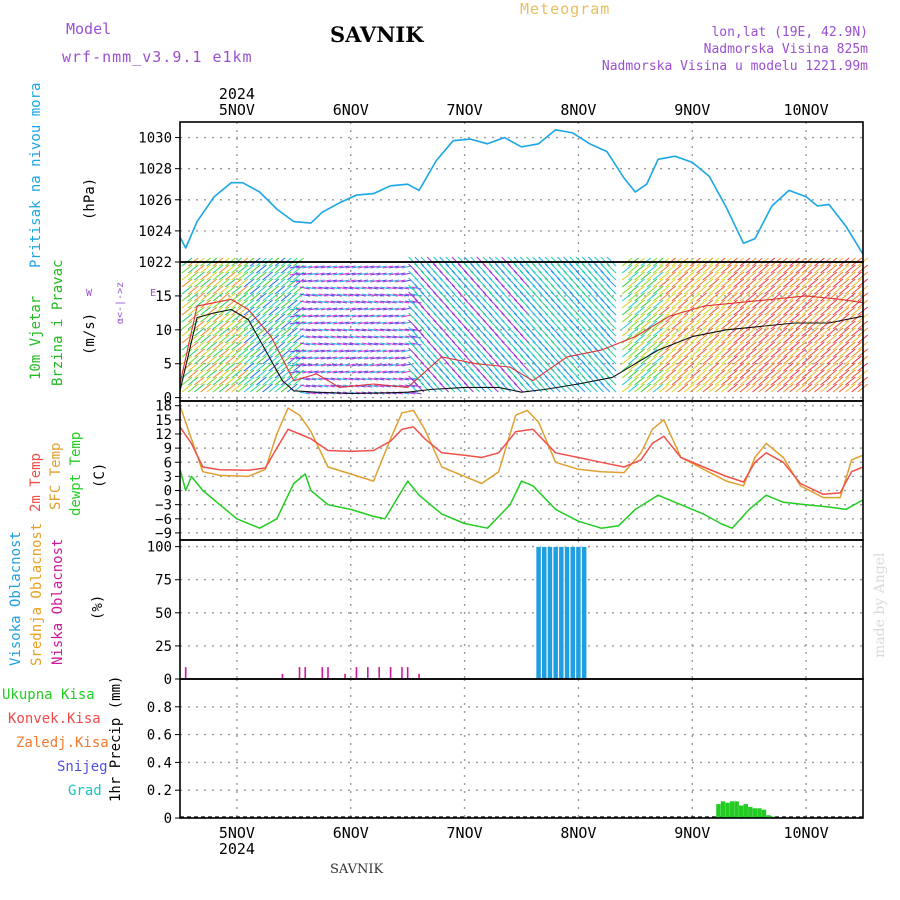 The height and width of the screenshot is (900, 900). I want to click on wind-compass-label: α<-|->z, so click(120, 302).